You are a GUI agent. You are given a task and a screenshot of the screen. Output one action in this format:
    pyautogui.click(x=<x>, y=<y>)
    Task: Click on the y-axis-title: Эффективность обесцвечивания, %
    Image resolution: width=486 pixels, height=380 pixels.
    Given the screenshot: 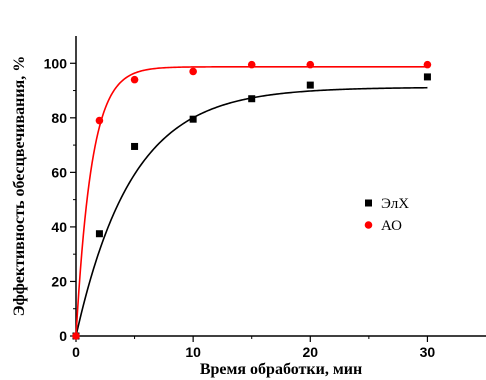 What is the action you would take?
    pyautogui.click(x=19, y=186)
    